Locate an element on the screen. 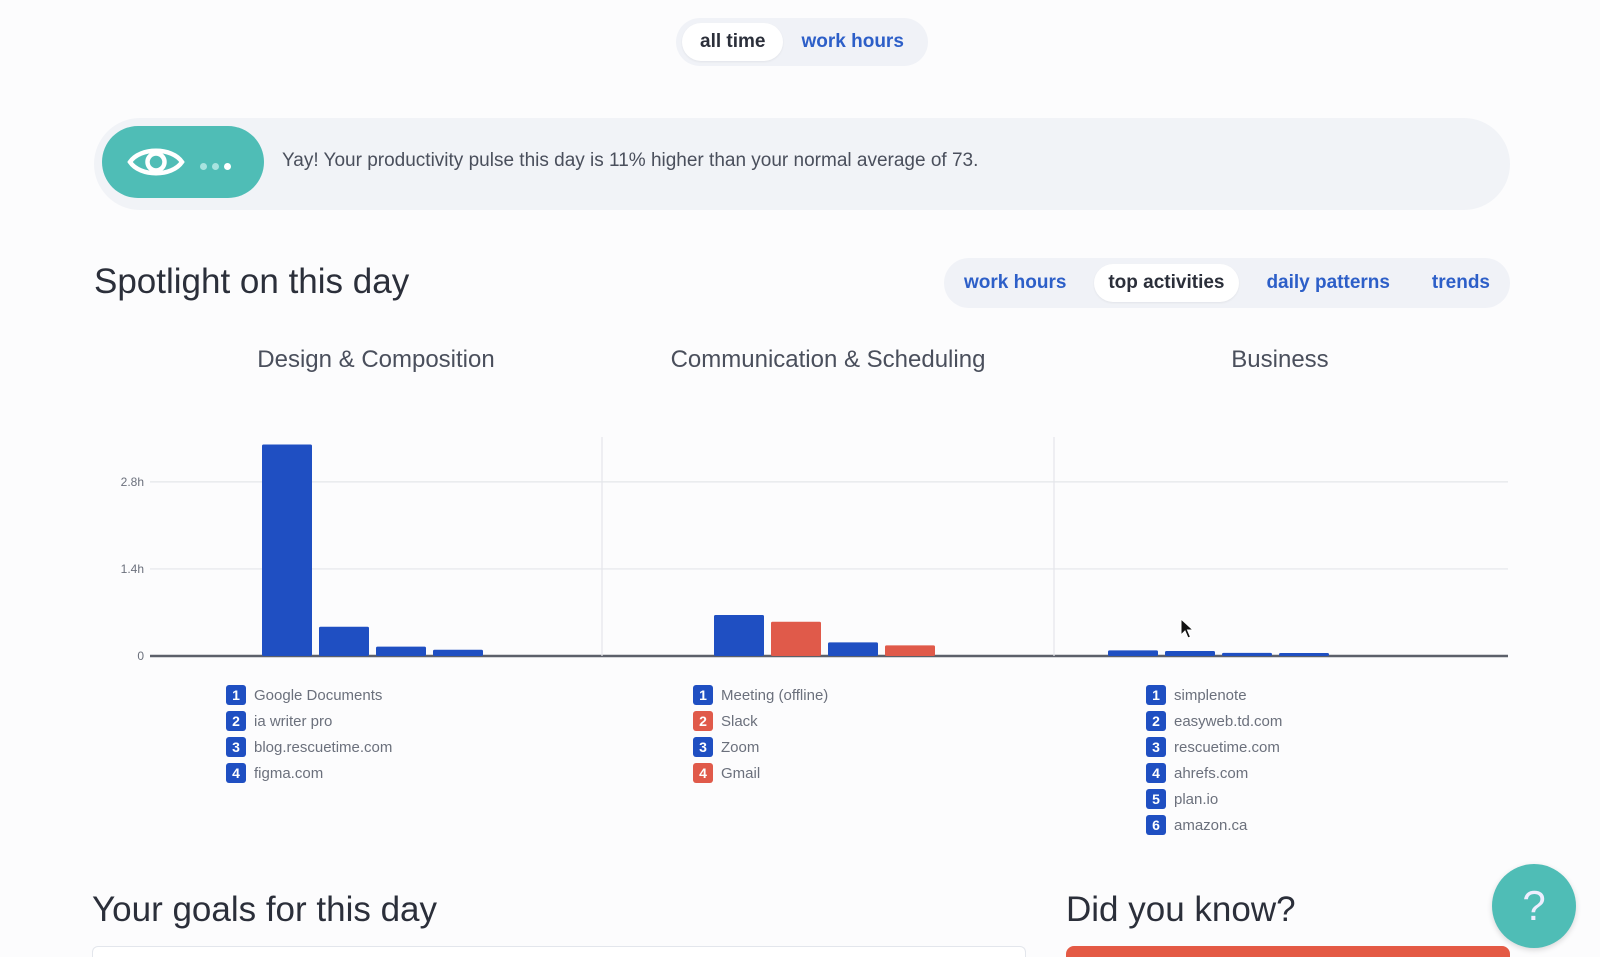 Image resolution: width=1600 pixels, height=957 pixels. bar-meeting-offline- is located at coordinates (739, 635).